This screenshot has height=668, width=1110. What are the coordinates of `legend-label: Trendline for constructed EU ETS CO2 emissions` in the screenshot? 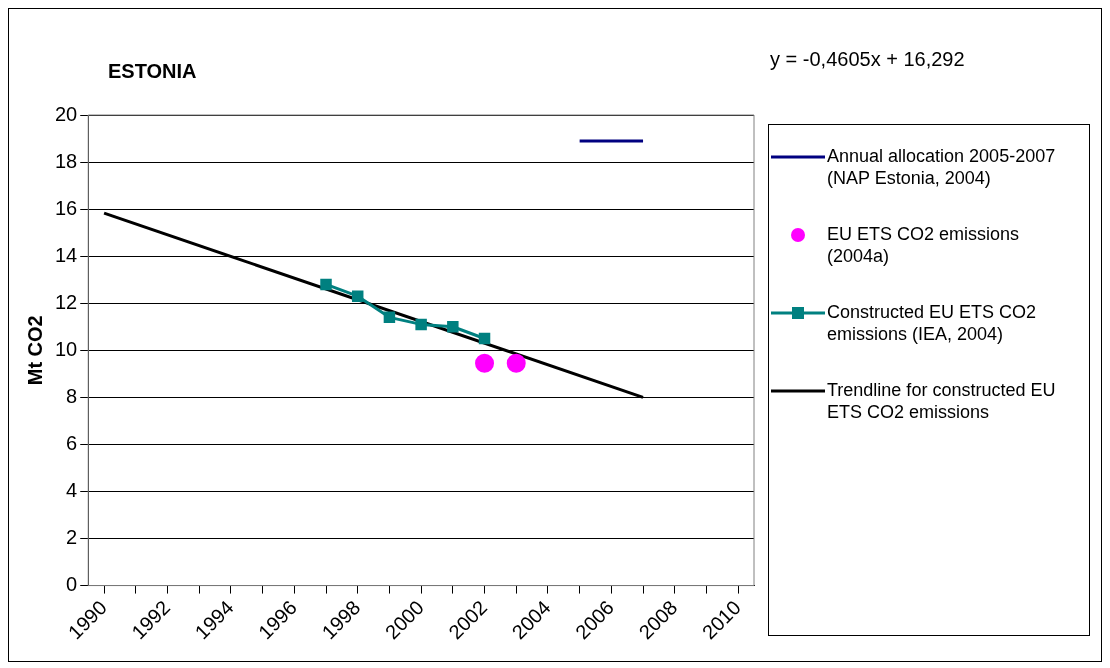 It's located at (942, 401).